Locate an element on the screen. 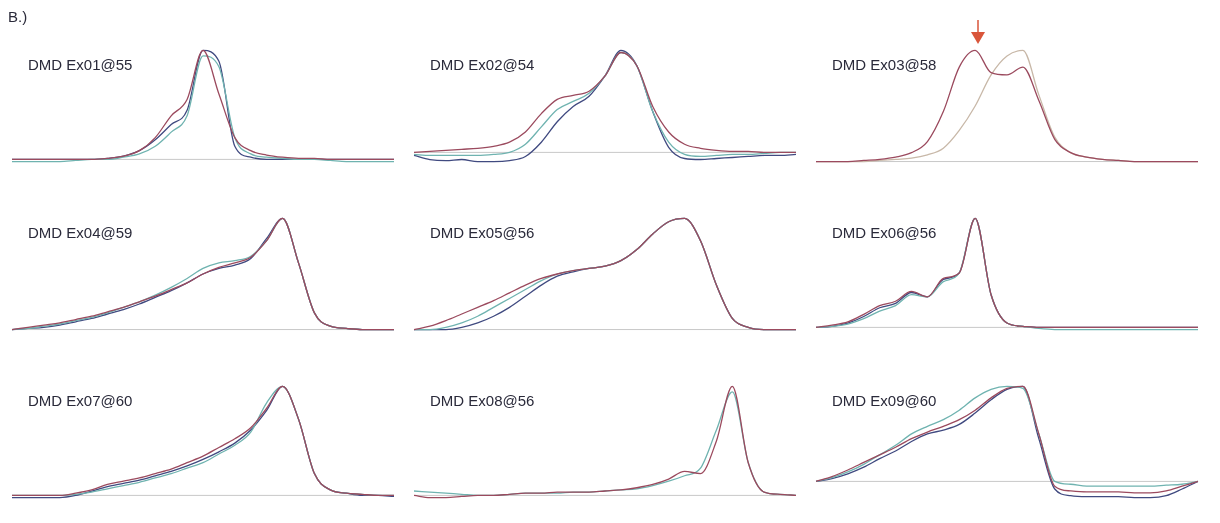 The width and height of the screenshot is (1220, 523). chart-title: DMD Ex03@58 is located at coordinates (884, 64).